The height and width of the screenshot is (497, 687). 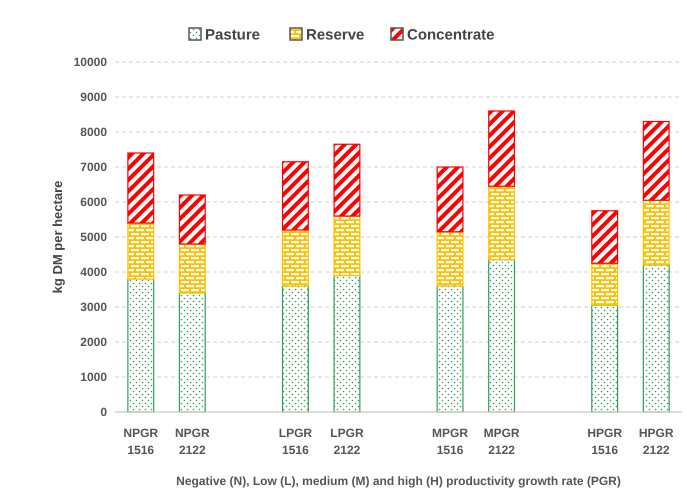 What do you see at coordinates (94, 342) in the screenshot?
I see `y-tick-label: 2000` at bounding box center [94, 342].